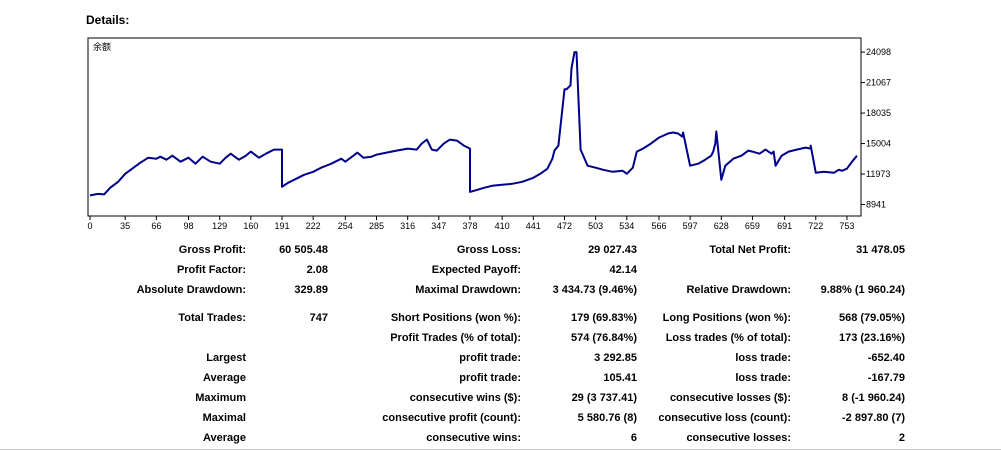 This screenshot has width=1001, height=451. Describe the element at coordinates (226, 358) in the screenshot. I see `largest-label: Largest` at that location.